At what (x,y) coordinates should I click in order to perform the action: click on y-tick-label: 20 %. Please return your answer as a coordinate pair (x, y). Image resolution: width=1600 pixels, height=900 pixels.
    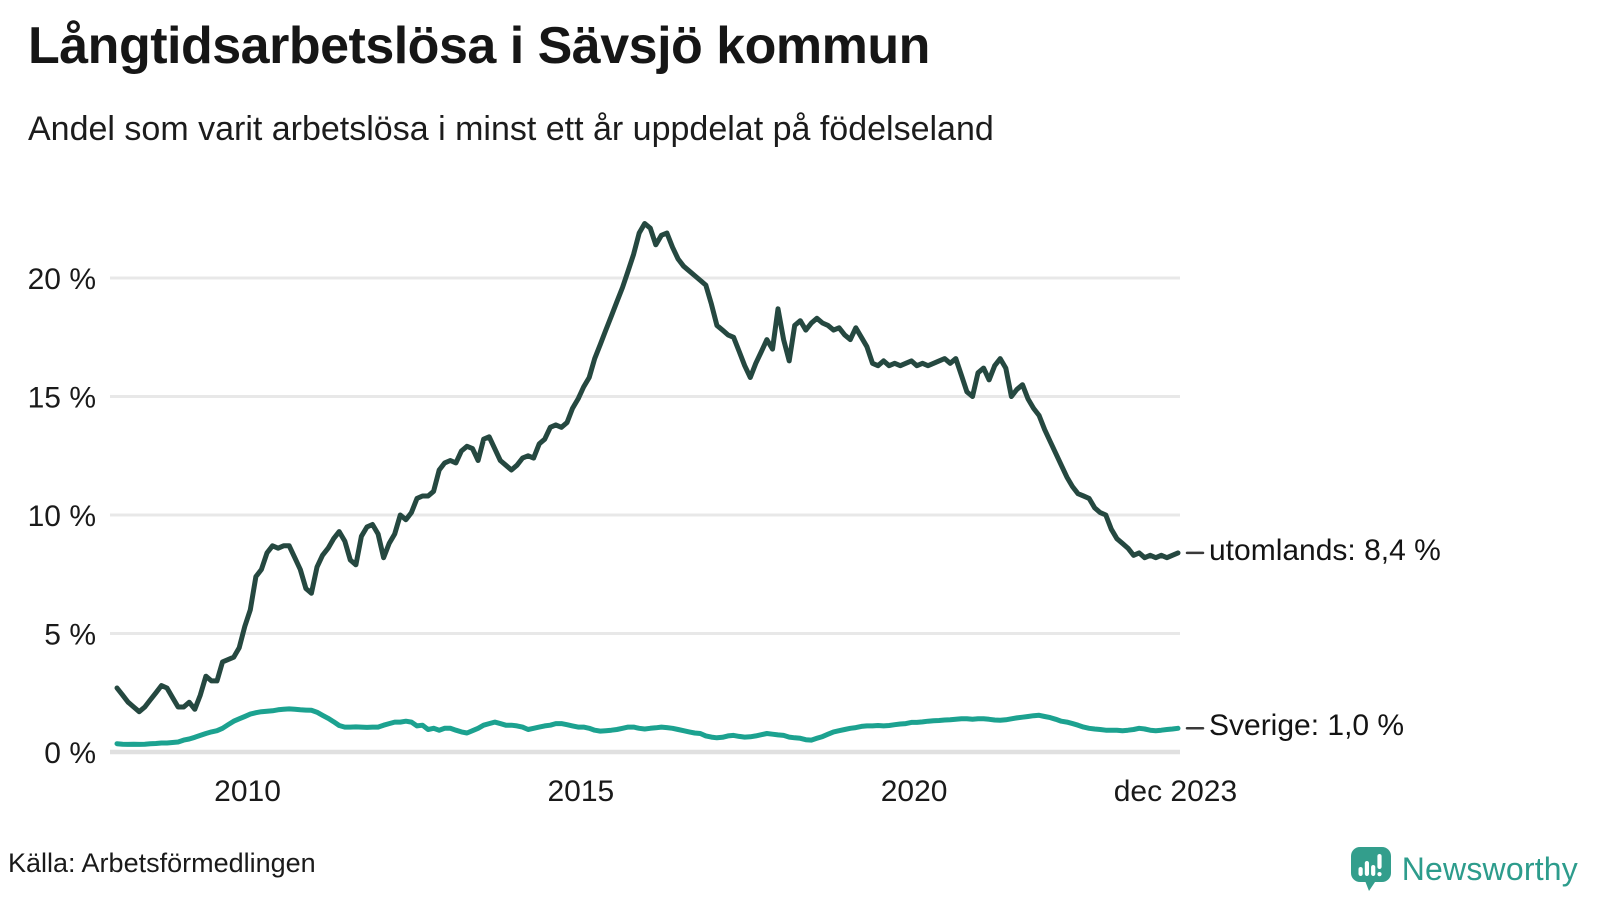
    Looking at the image, I should click on (62, 279).